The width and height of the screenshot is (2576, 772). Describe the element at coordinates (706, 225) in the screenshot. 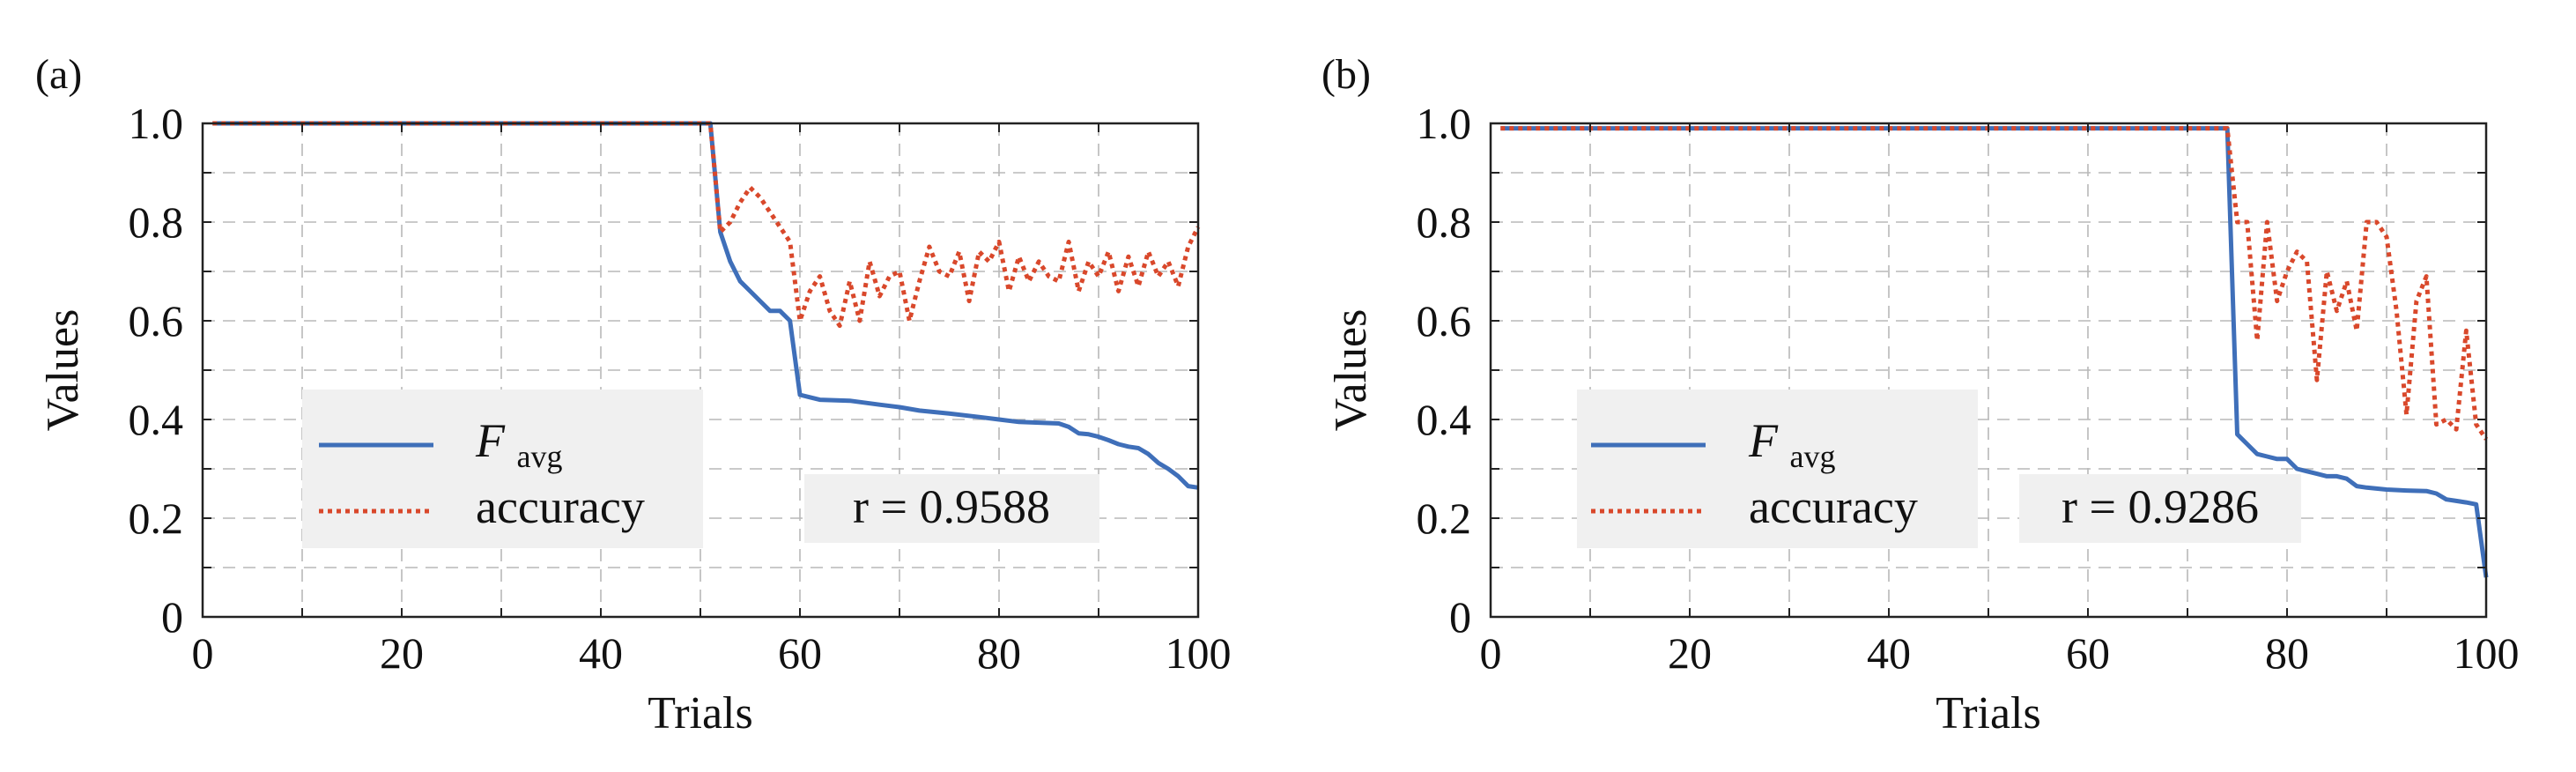

I see `series-accuracy-line` at that location.